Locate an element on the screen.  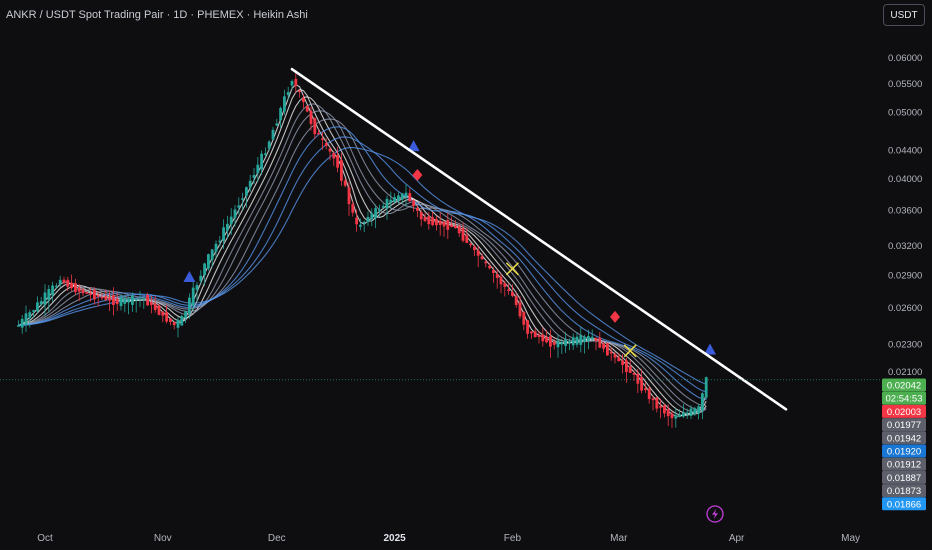
x-tick-label: Apr is located at coordinates (737, 538).